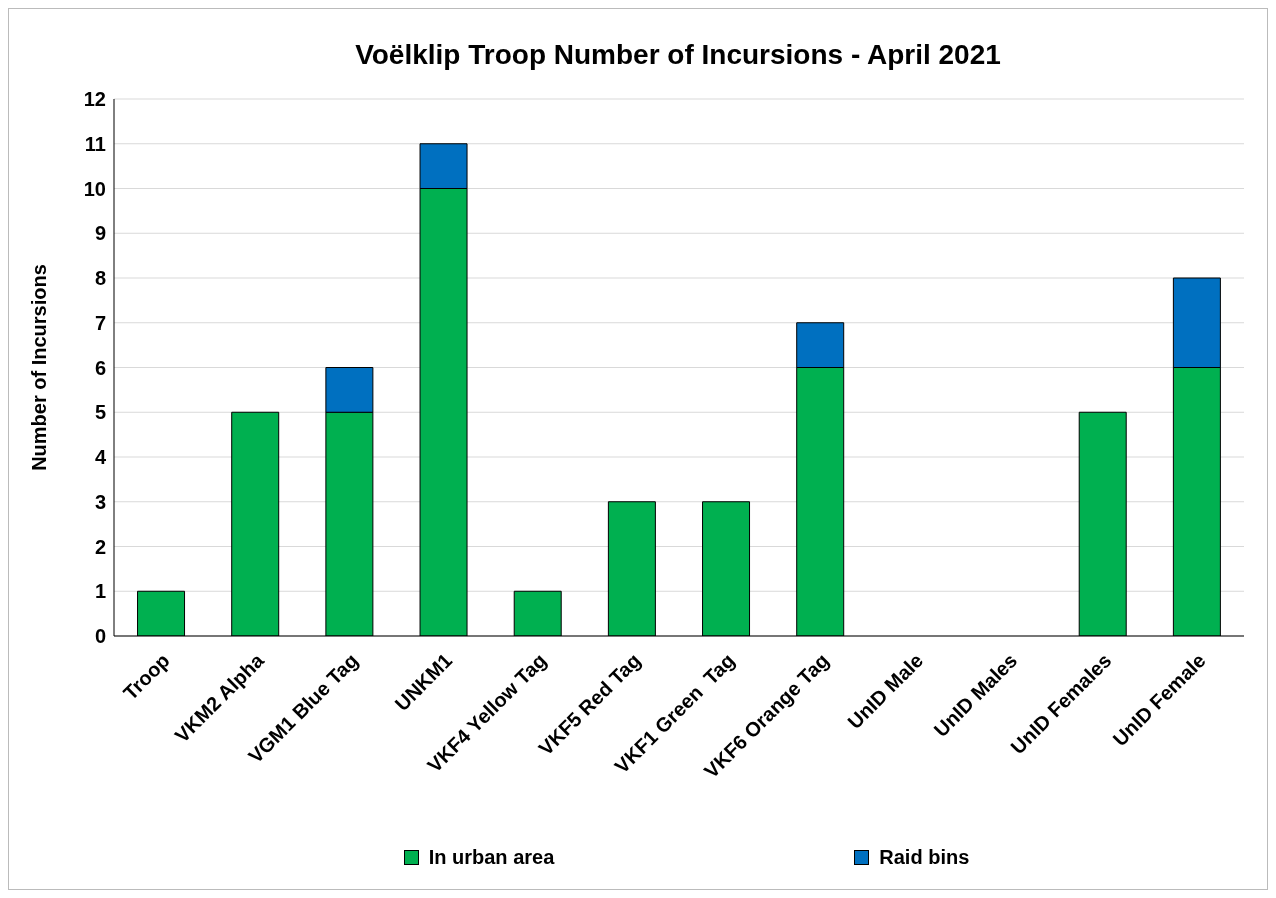 The height and width of the screenshot is (898, 1276). Describe the element at coordinates (95, 143) in the screenshot. I see `y-tick-label: 11` at that location.